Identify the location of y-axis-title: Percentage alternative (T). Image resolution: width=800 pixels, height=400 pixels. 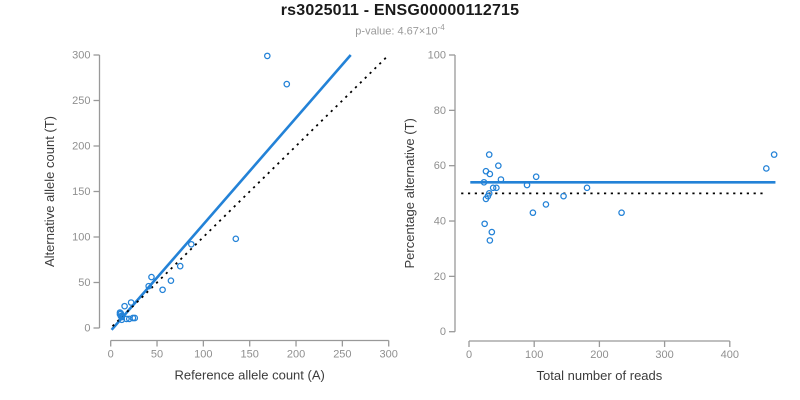
(409, 193).